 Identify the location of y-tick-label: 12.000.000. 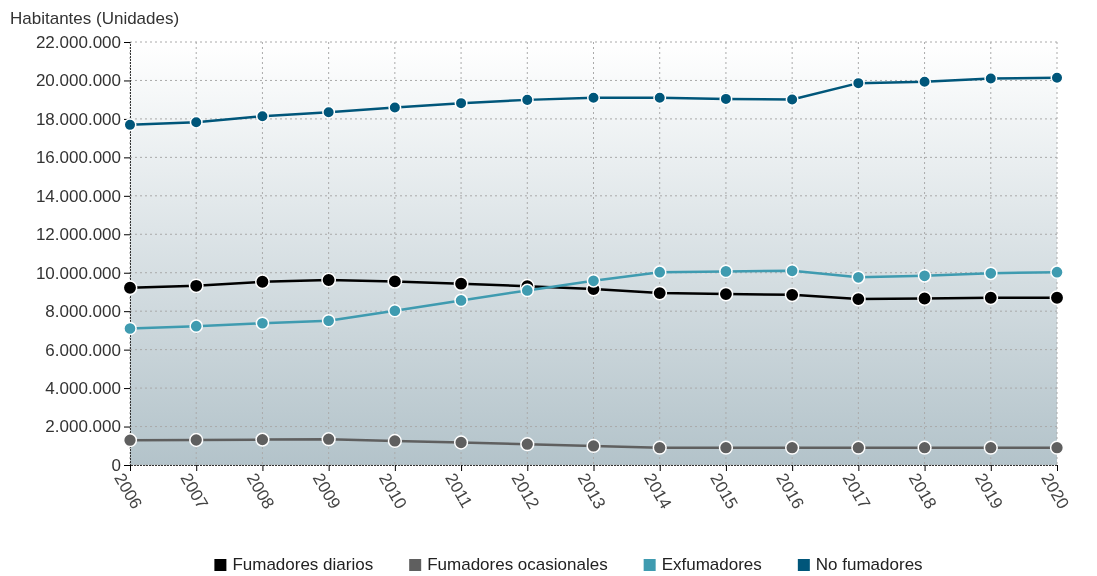
(78, 235).